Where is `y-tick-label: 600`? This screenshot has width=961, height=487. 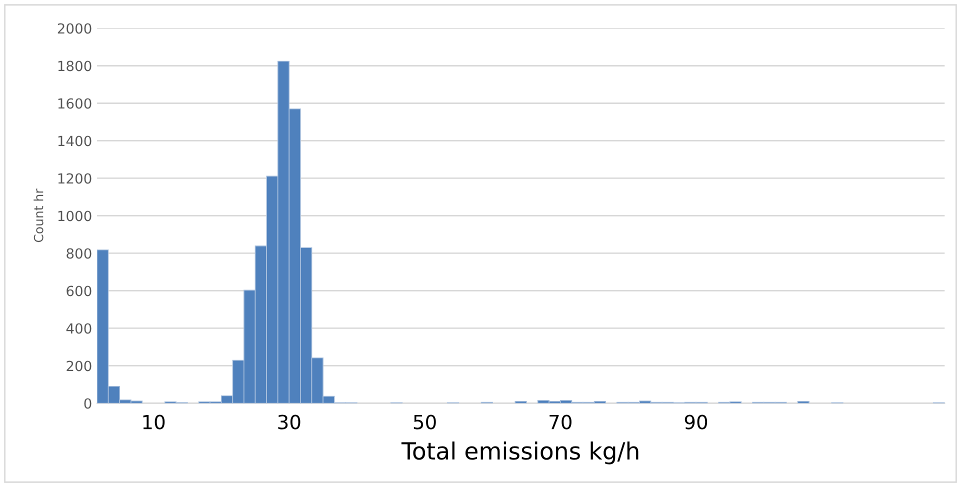 y-tick-label: 600 is located at coordinates (79, 291).